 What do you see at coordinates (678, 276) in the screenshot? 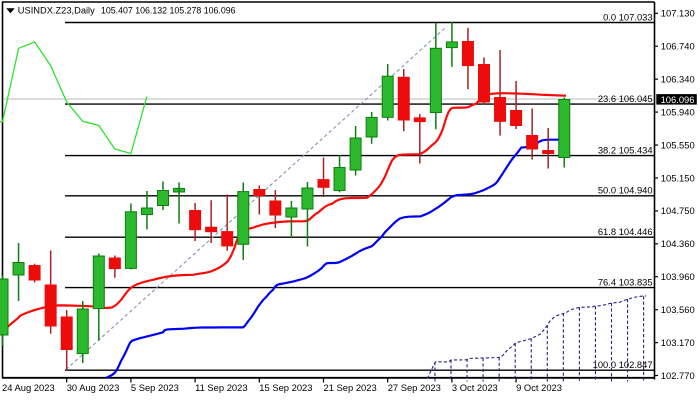
I see `svg-text: 103.960` at bounding box center [678, 276].